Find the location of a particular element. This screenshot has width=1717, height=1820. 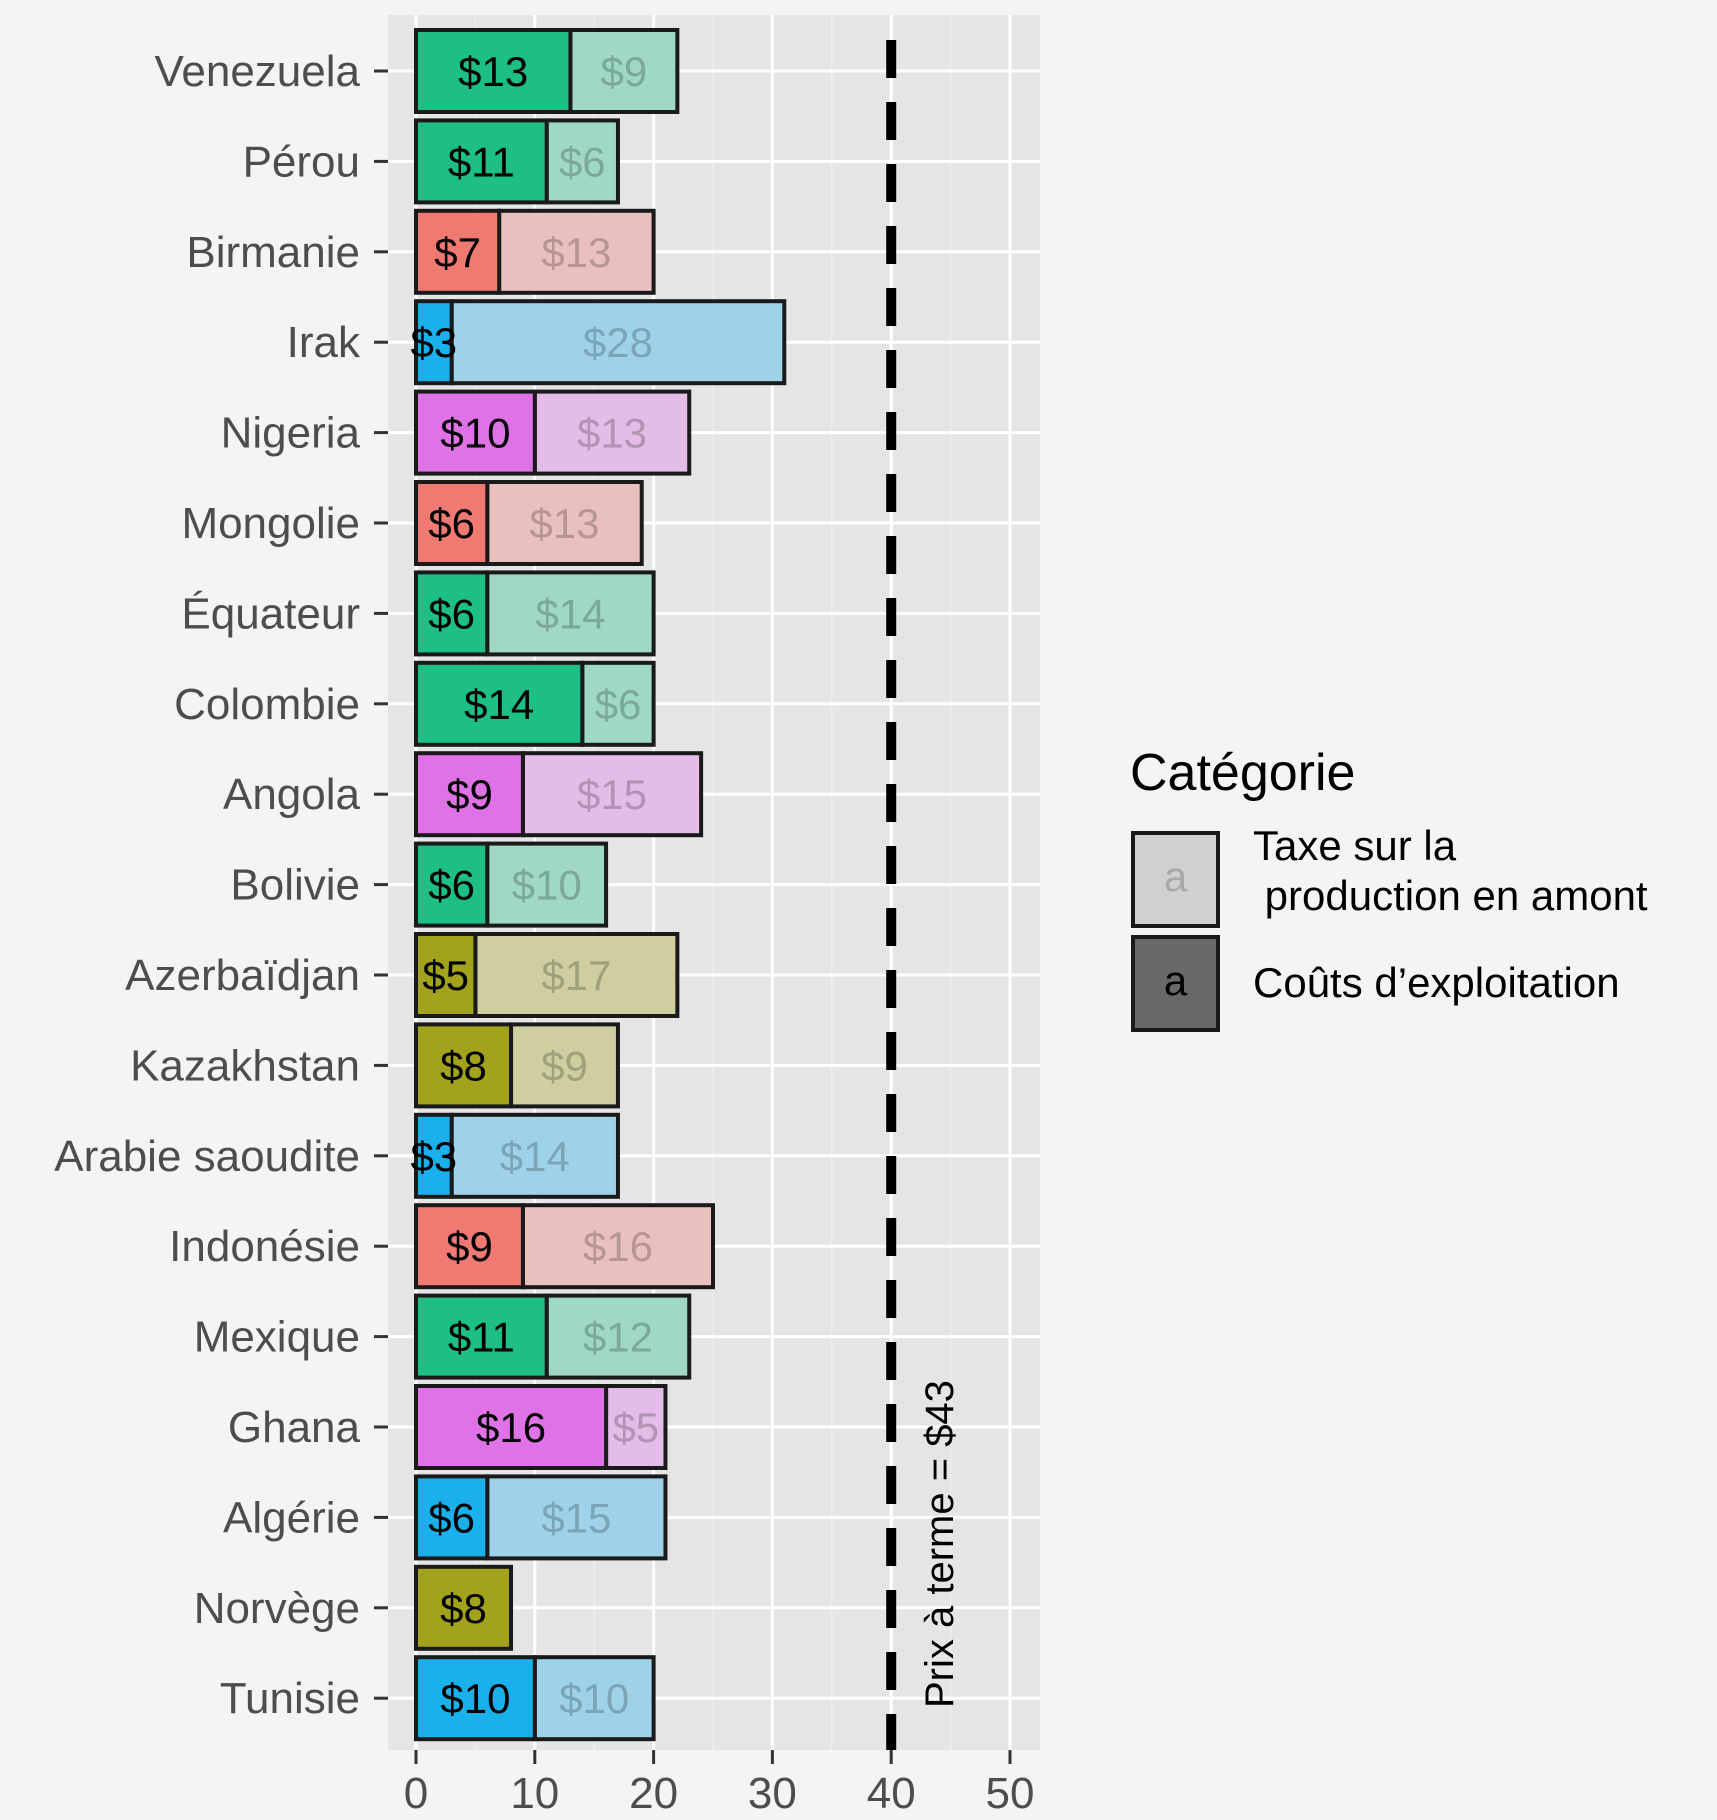

bar-group: $11 $12 is located at coordinates (553, 1336).